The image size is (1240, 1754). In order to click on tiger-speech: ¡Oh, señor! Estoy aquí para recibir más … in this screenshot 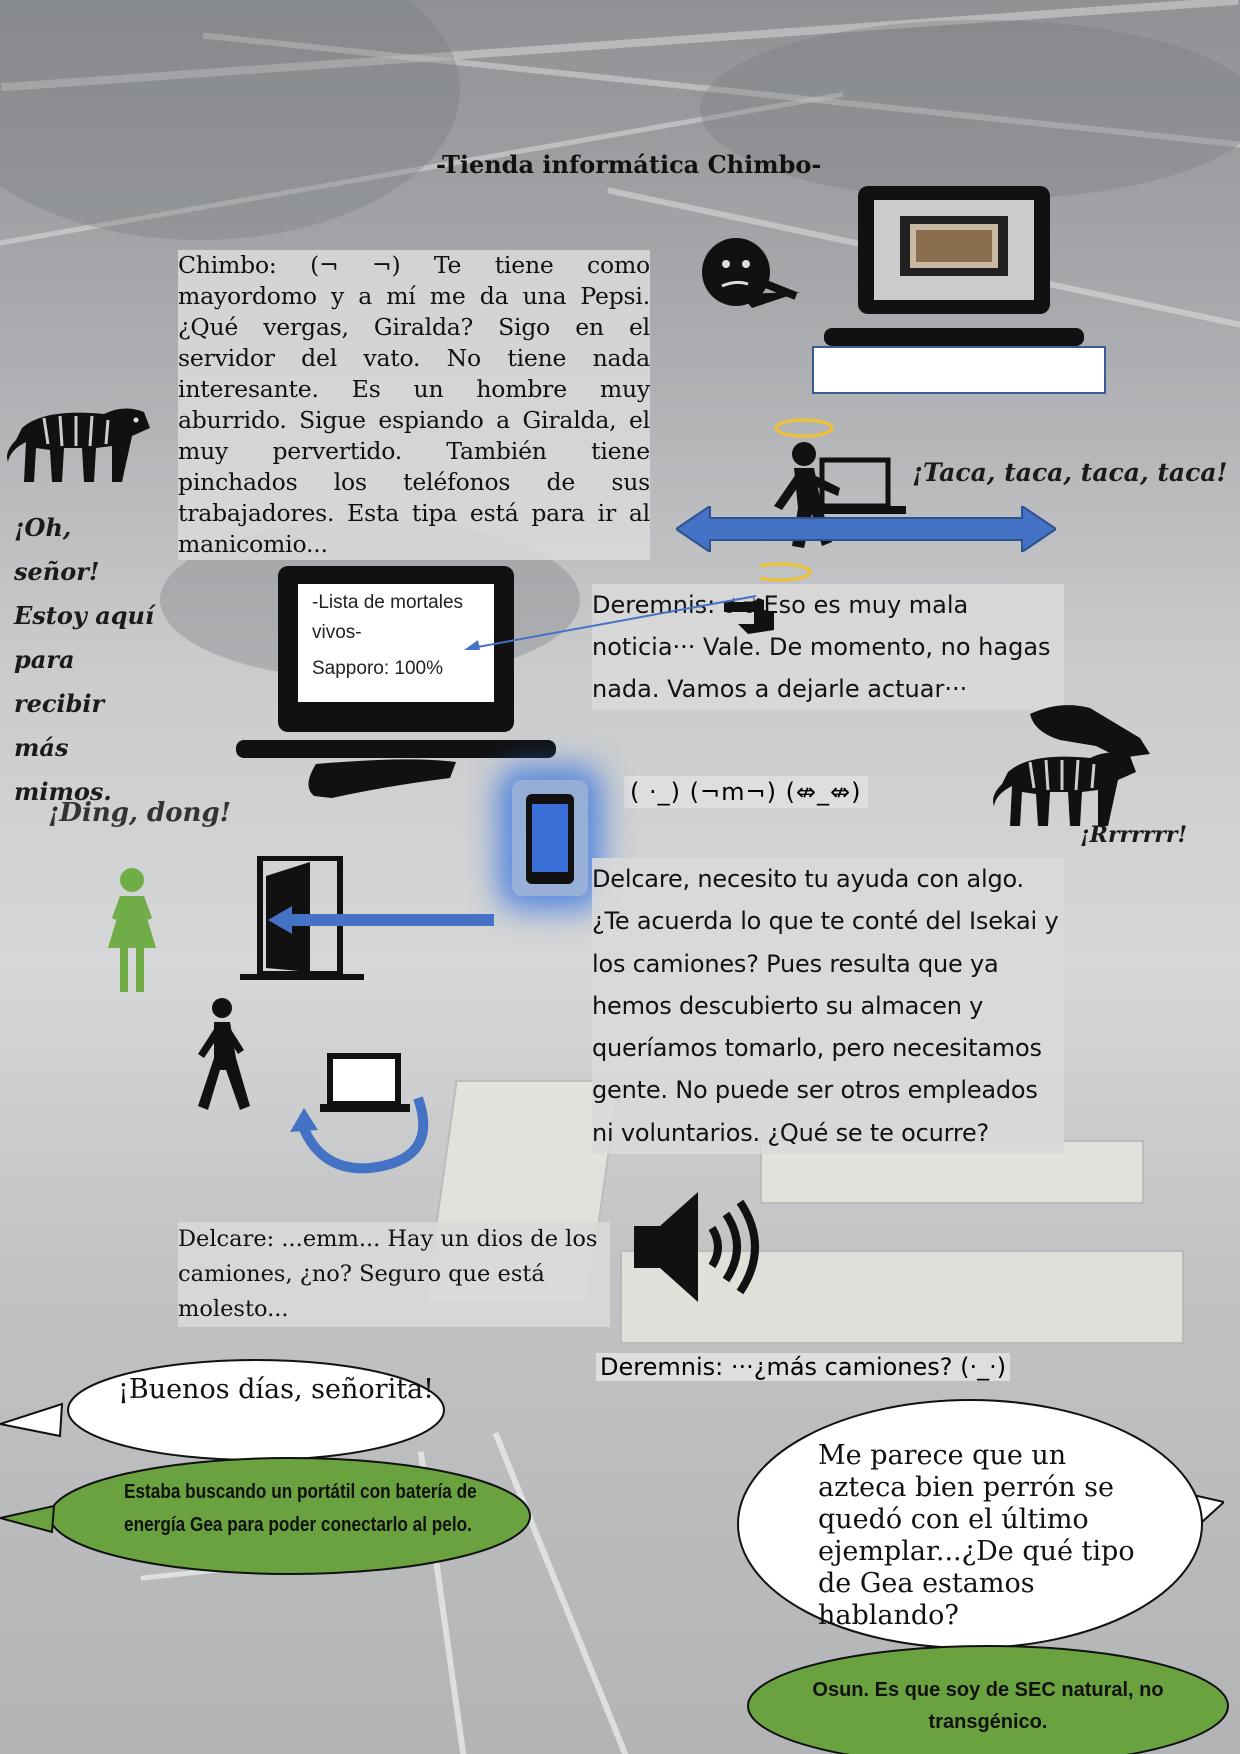, I will do `click(84, 659)`.